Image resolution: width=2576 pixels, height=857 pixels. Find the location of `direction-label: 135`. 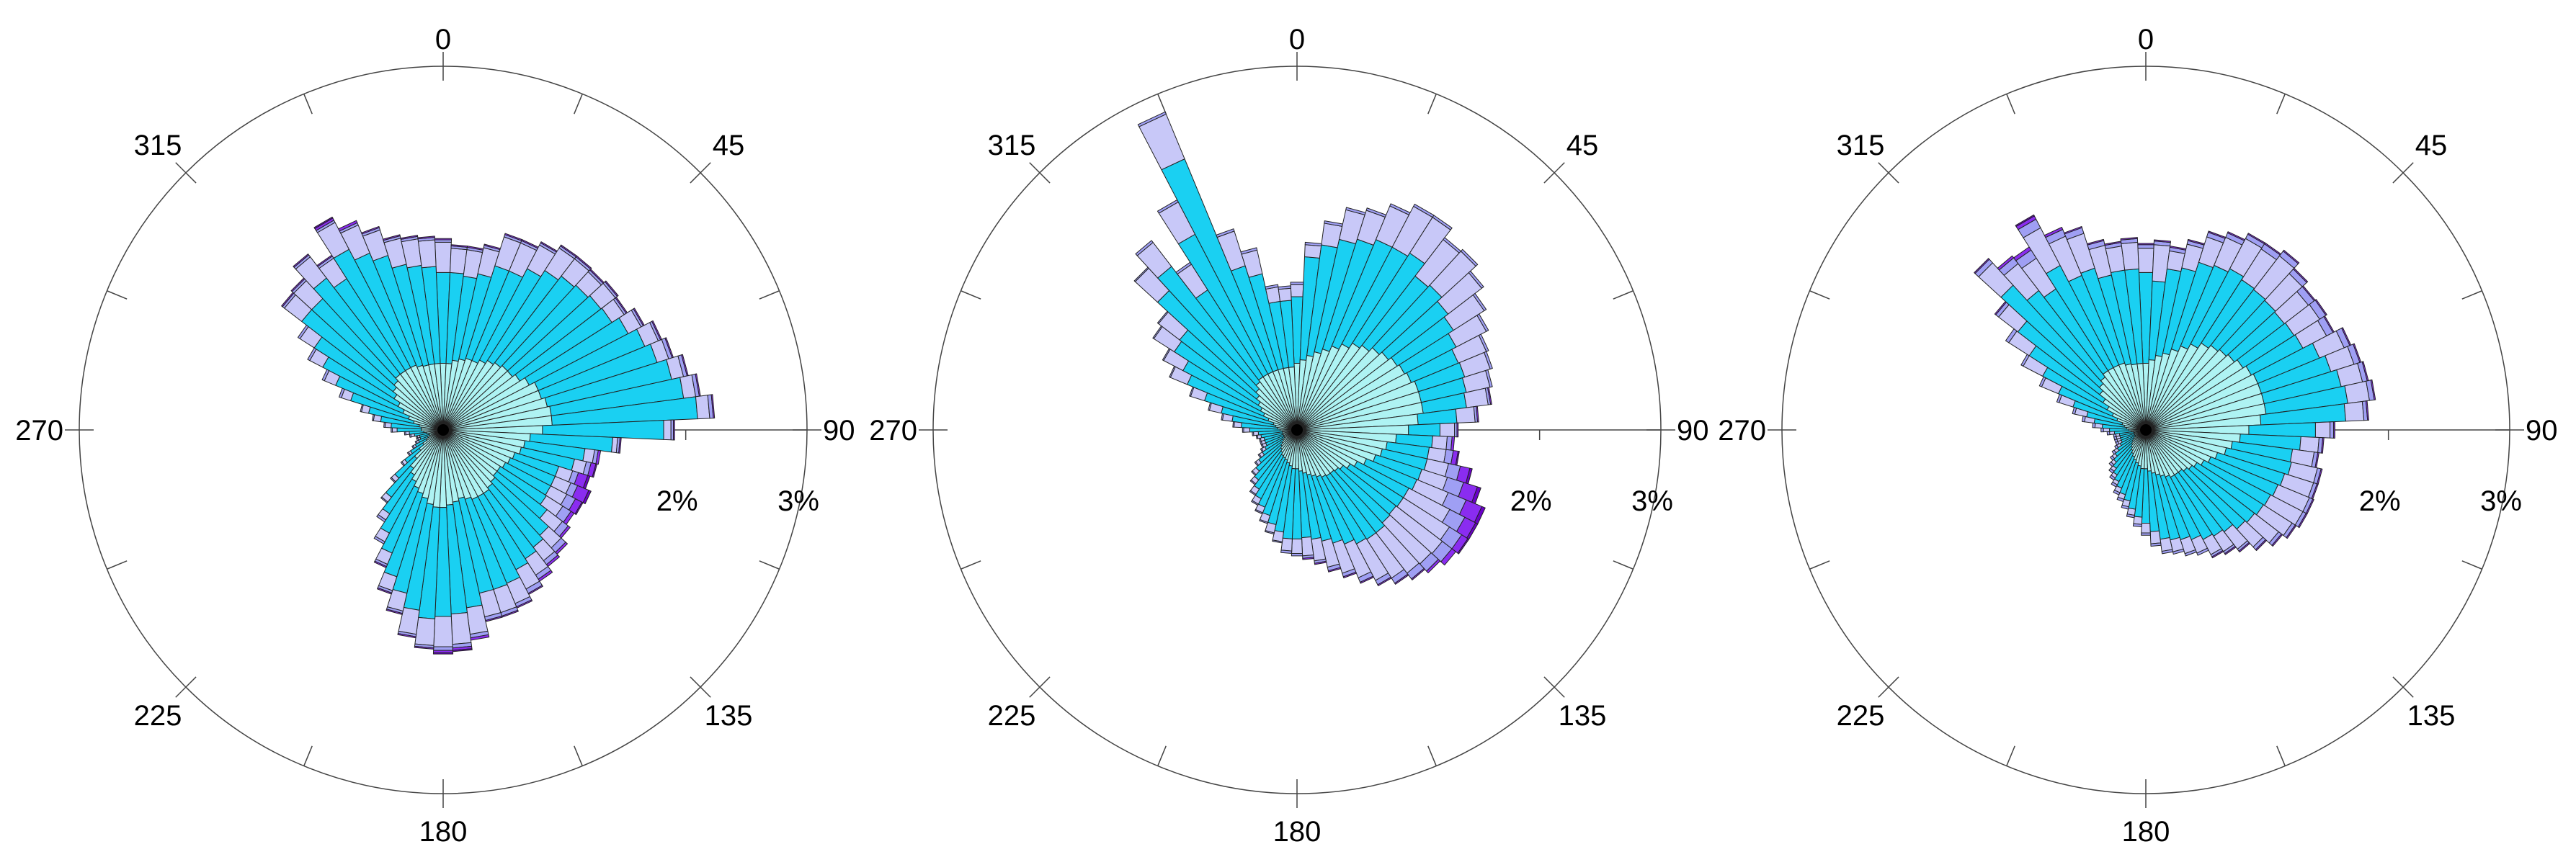

direction-label: 135 is located at coordinates (1583, 716).